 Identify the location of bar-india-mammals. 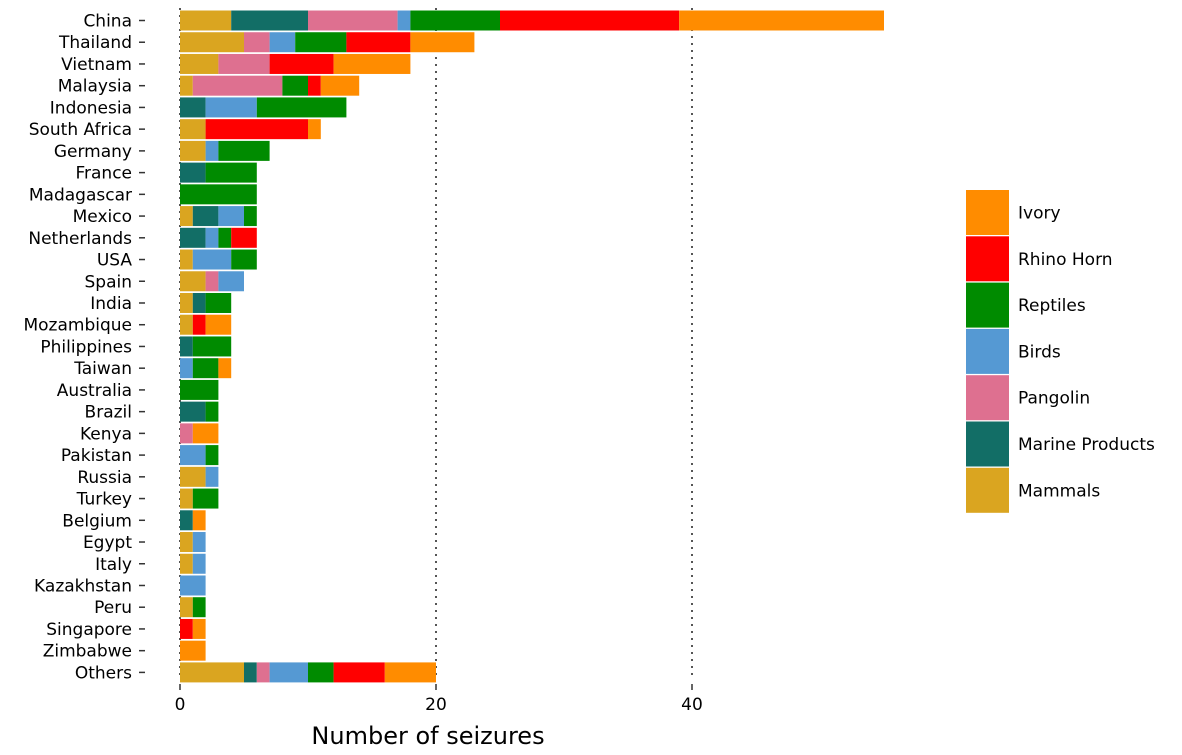
(186, 302).